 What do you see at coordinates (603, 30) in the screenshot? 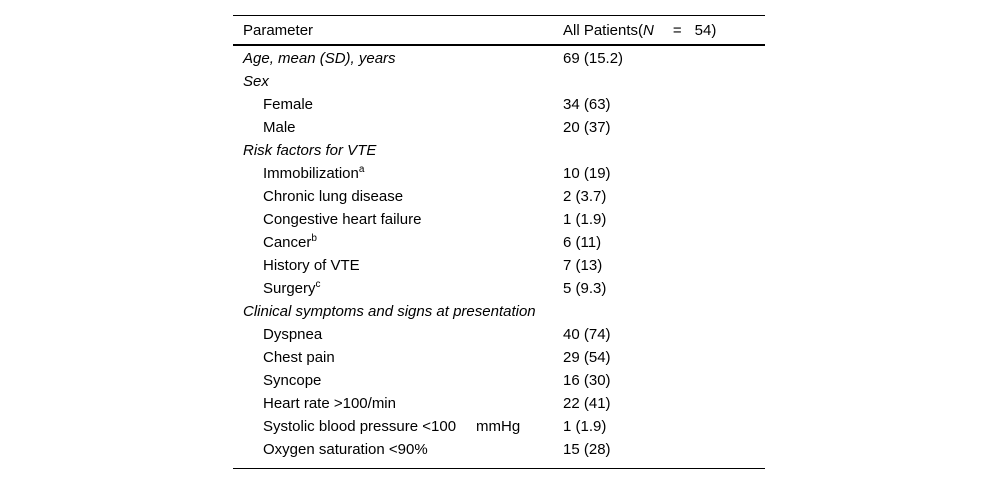
I see `header-group-prefix: All Patients(` at bounding box center [603, 30].